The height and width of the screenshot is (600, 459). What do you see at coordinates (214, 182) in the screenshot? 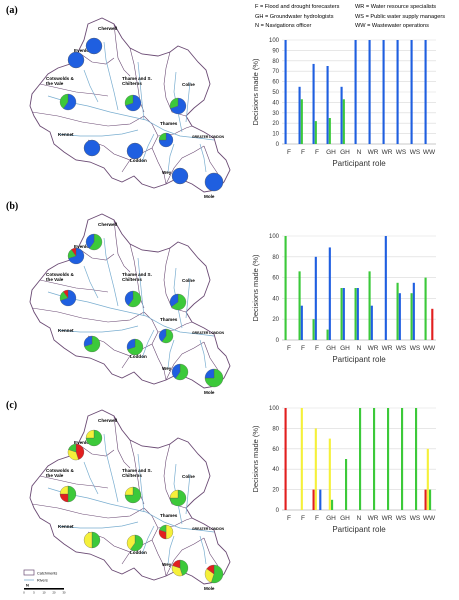
I see `pie-mole` at bounding box center [214, 182].